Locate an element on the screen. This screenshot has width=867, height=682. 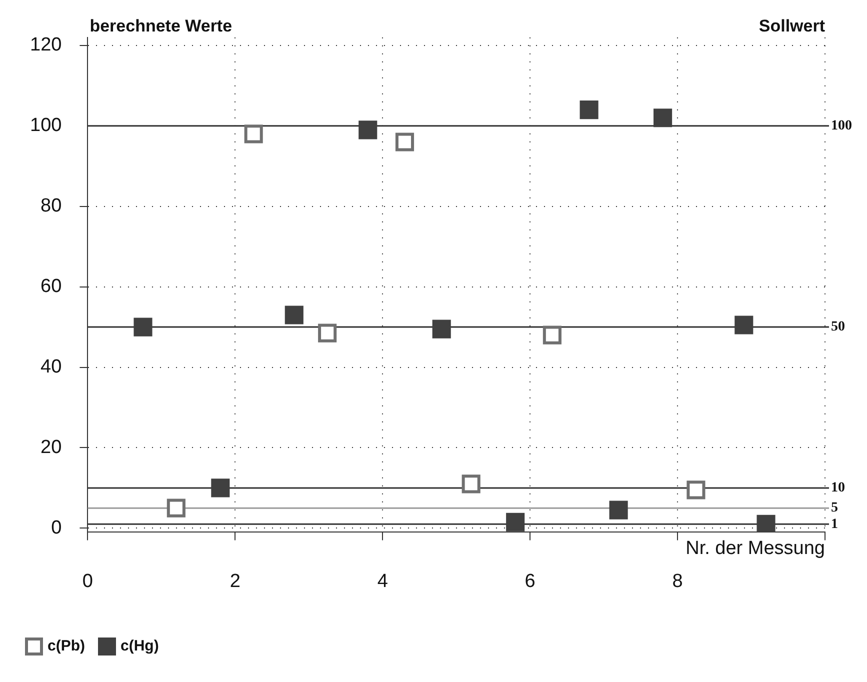
y2-axis-title: Sollwert is located at coordinates (792, 26).